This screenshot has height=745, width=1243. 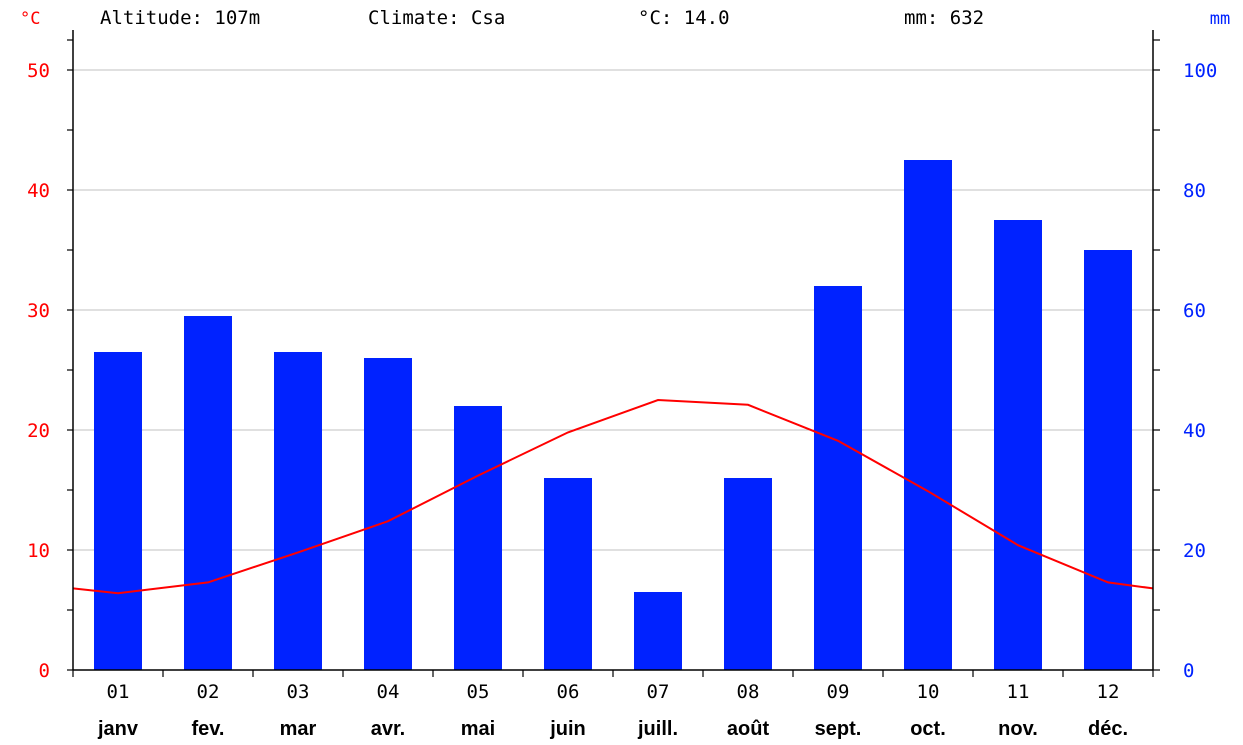 I want to click on month-name-label: juill., so click(x=657, y=729).